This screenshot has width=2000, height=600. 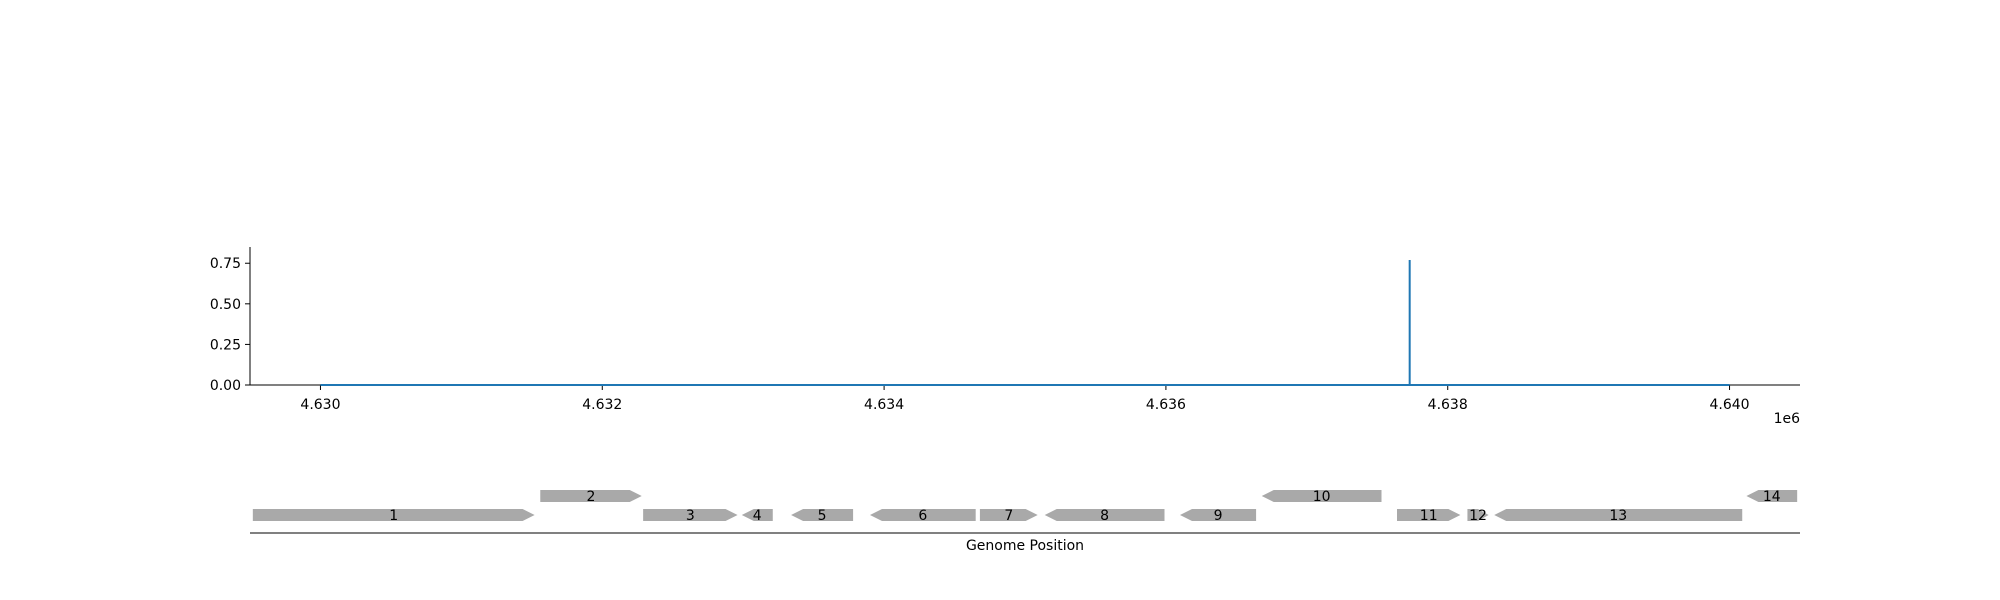 What do you see at coordinates (225, 305) in the screenshot?
I see `y-tick-label: 0.50` at bounding box center [225, 305].